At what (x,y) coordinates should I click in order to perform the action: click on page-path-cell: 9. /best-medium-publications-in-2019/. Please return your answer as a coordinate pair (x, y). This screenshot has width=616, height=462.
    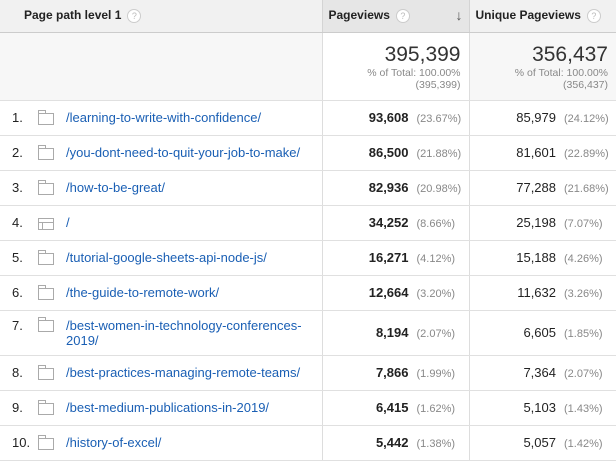
    Looking at the image, I should click on (161, 408).